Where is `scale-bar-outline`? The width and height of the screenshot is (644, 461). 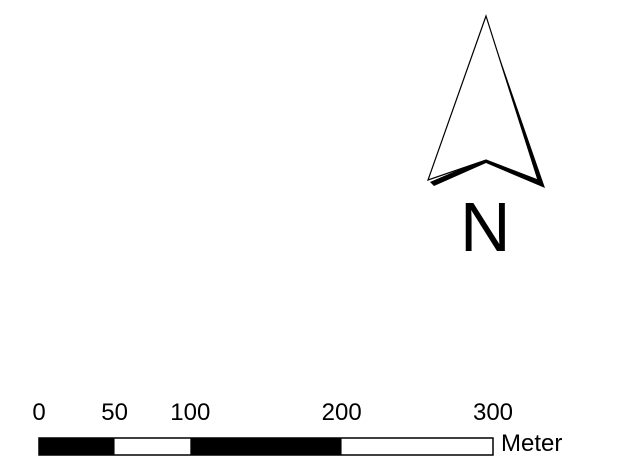 scale-bar-outline is located at coordinates (266, 446).